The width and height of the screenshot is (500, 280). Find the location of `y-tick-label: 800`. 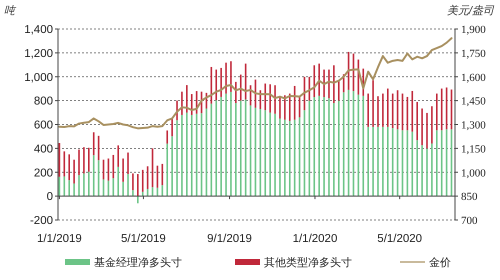

y-tick-label: 800 is located at coordinates (43, 102).